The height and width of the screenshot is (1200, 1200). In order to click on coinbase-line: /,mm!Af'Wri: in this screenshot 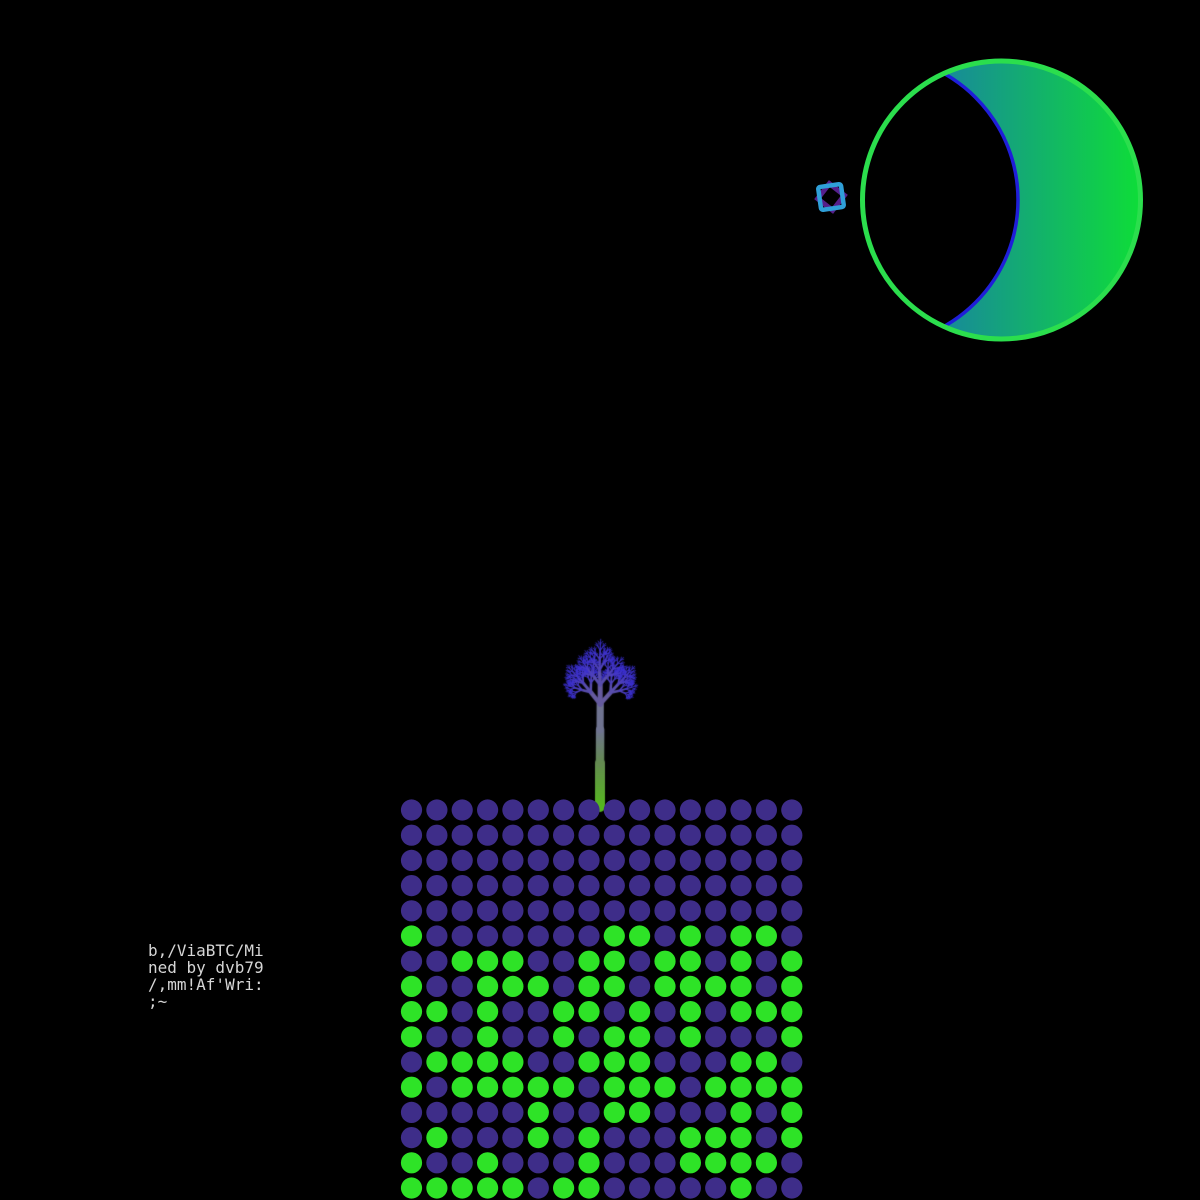, I will do `click(206, 984)`.